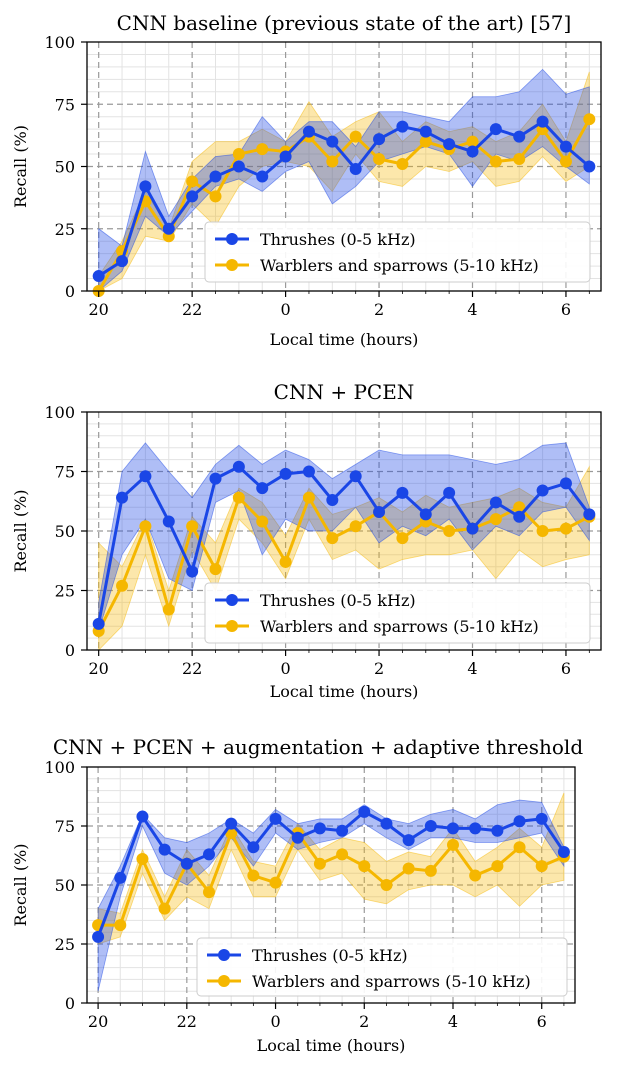 The image size is (623, 1069). What do you see at coordinates (285, 309) in the screenshot?
I see `x-tick-label: 0` at bounding box center [285, 309].